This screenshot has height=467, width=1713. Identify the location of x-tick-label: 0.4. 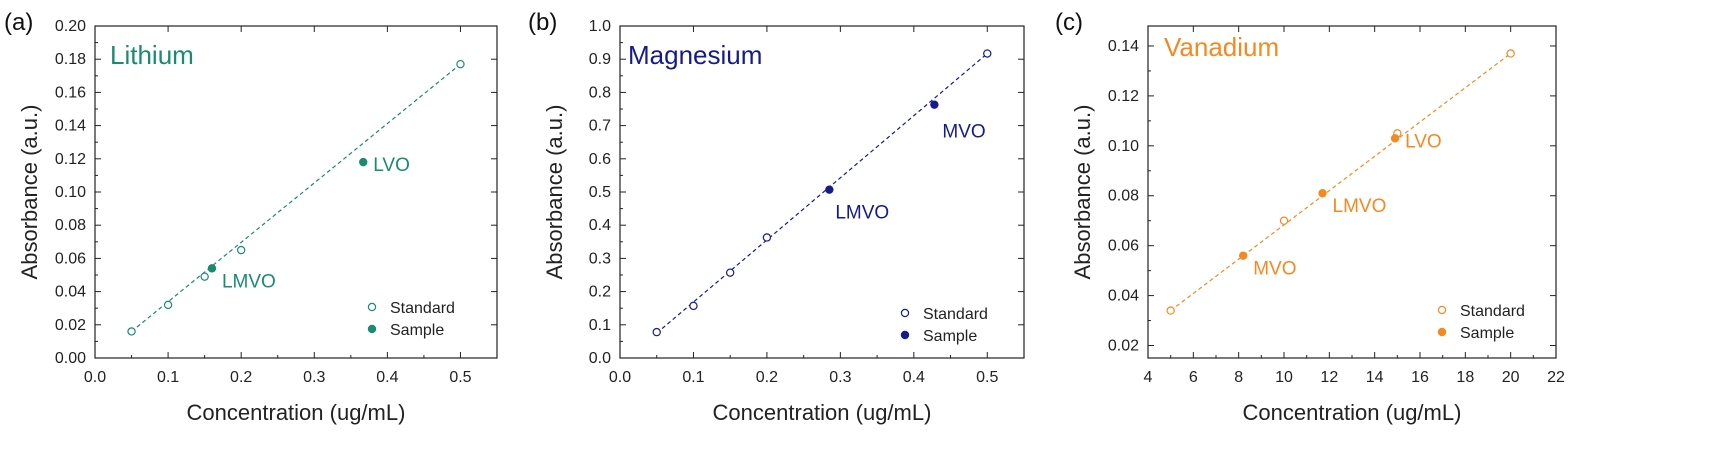
(387, 377).